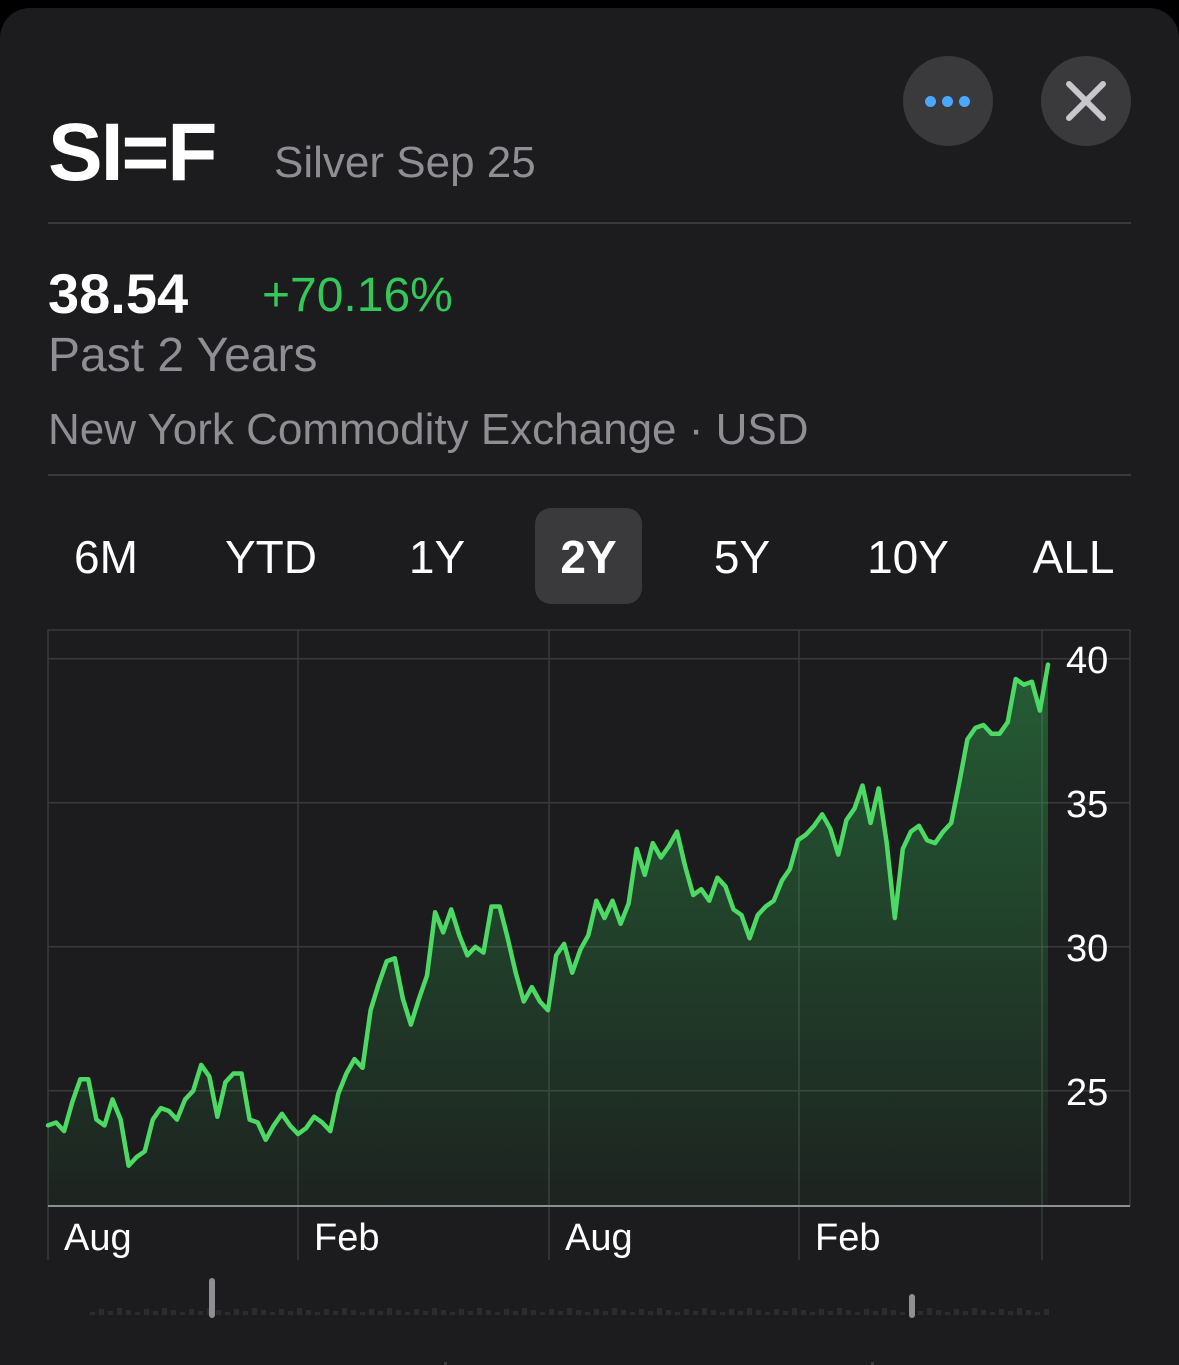 This screenshot has width=1179, height=1365. Describe the element at coordinates (271, 557) in the screenshot. I see `tab-ytd: YTD` at that location.